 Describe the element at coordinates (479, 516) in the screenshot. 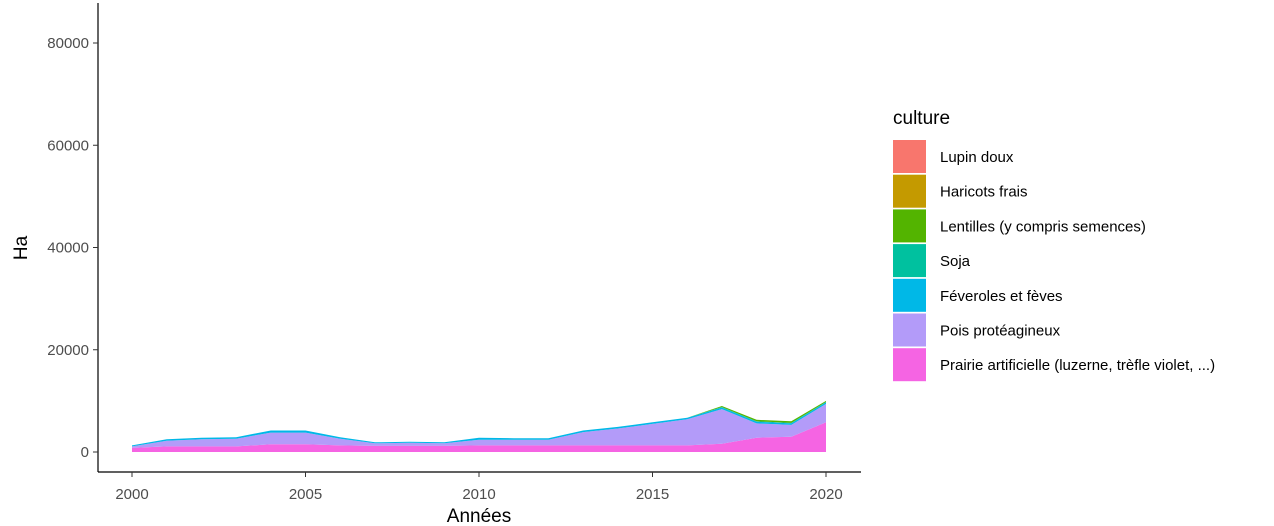

I see `x-axis-title: Années` at that location.